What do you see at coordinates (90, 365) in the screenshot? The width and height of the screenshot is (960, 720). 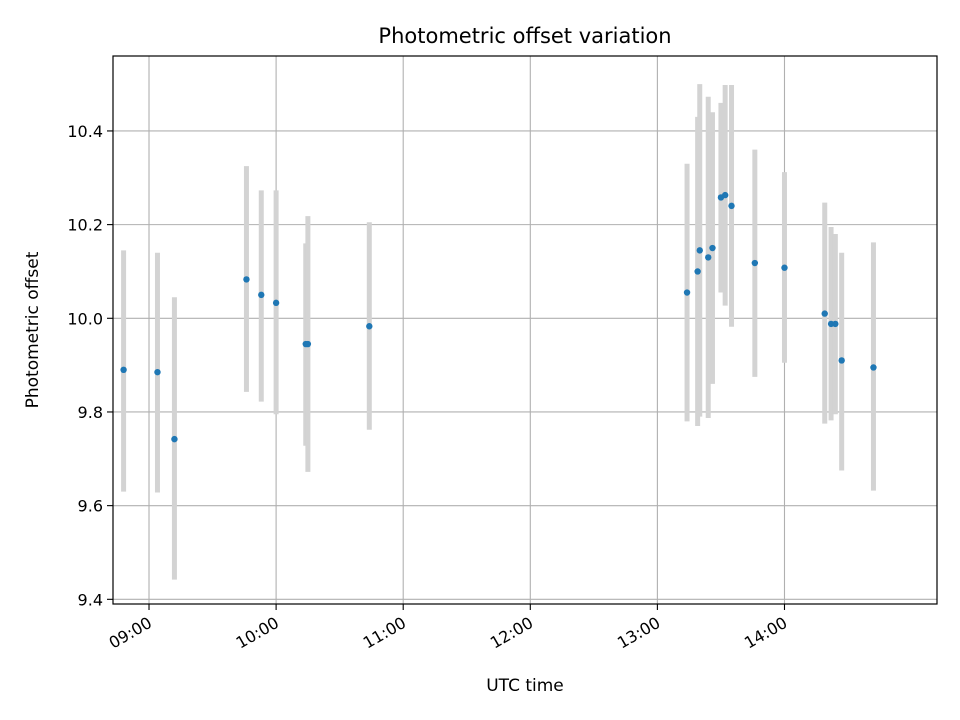 I see `y-axis-ticks: 9.4 9.6 9.8 10.0 10.2 10.4` at bounding box center [90, 365].